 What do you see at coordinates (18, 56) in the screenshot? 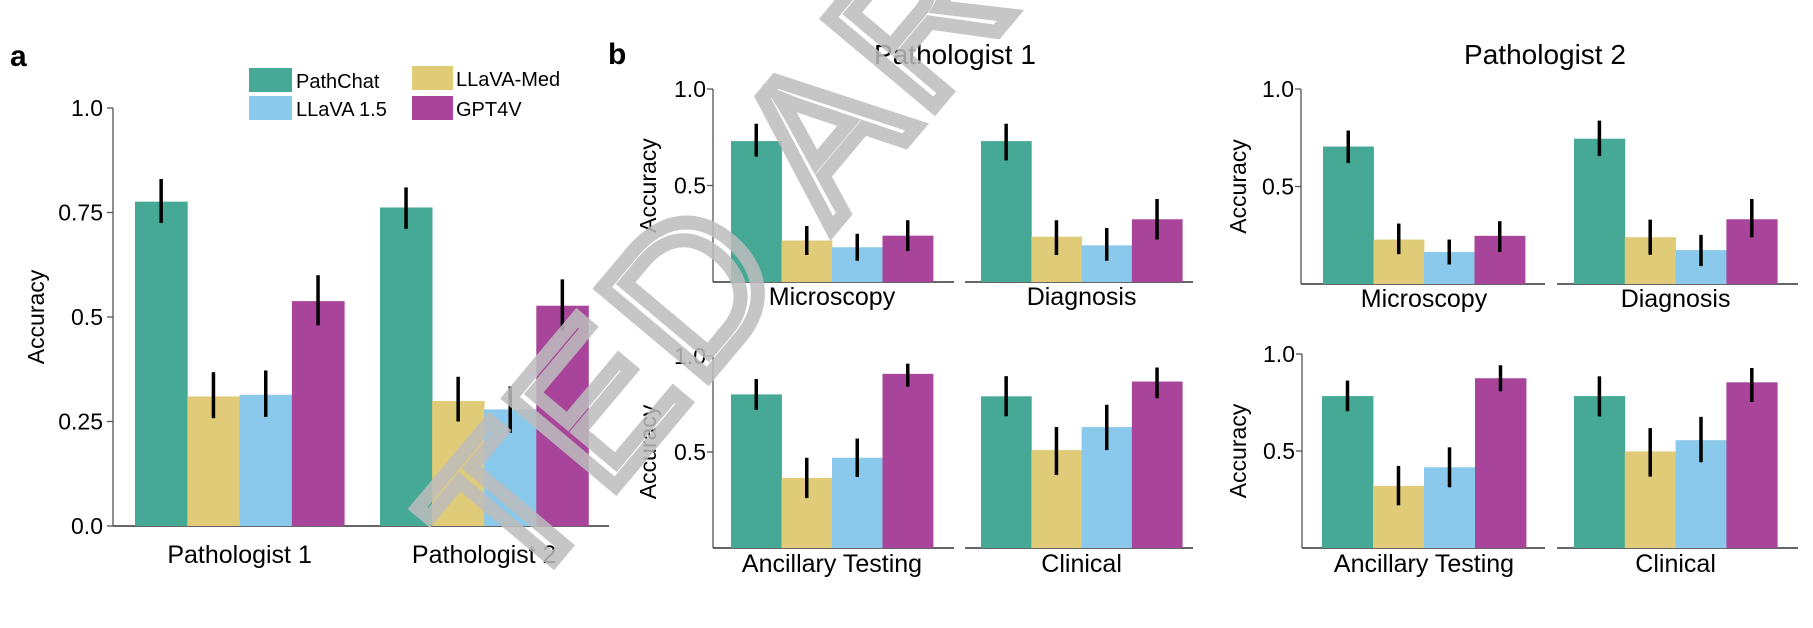
I see `panel-a-letter: a` at bounding box center [18, 56].